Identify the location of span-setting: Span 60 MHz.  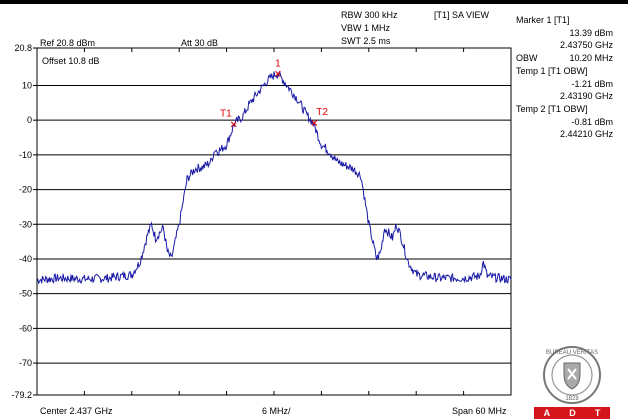
(479, 411).